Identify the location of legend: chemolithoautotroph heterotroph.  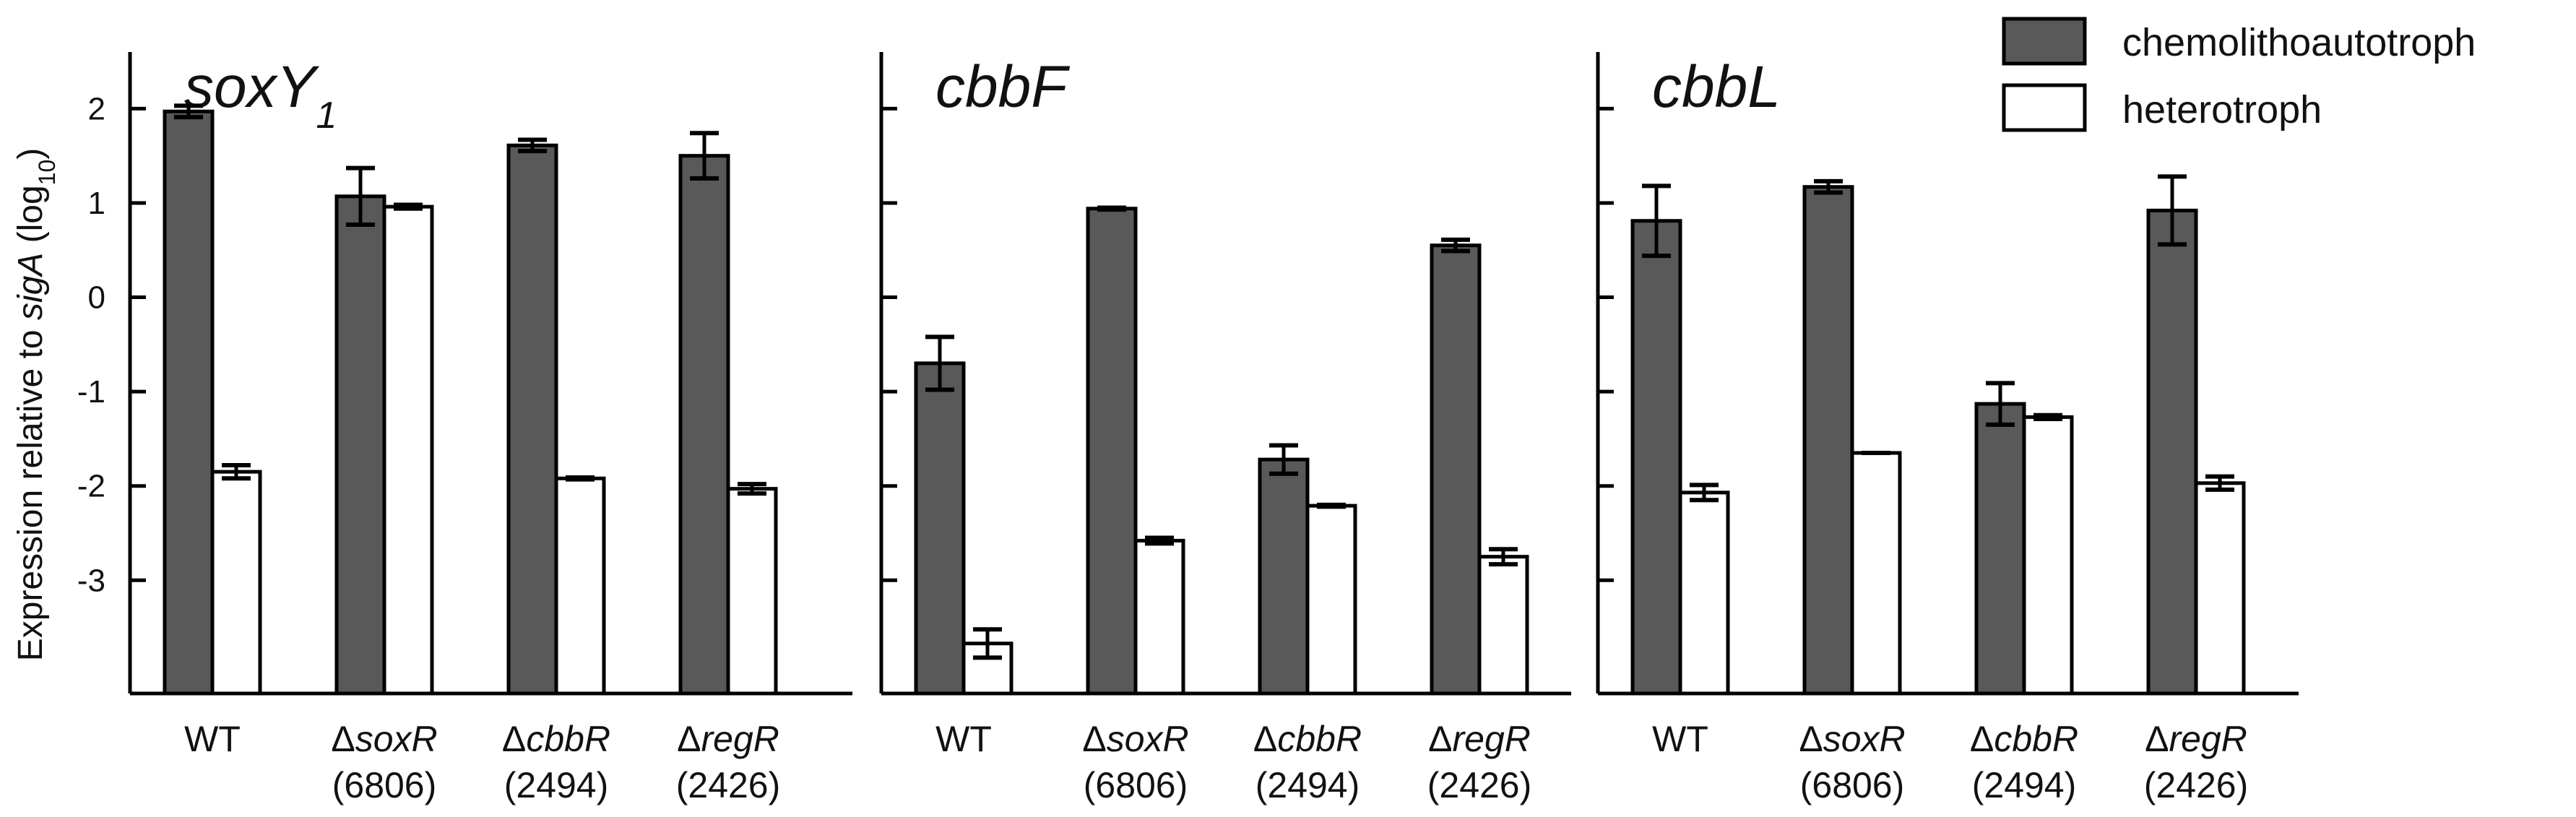
(2239, 74).